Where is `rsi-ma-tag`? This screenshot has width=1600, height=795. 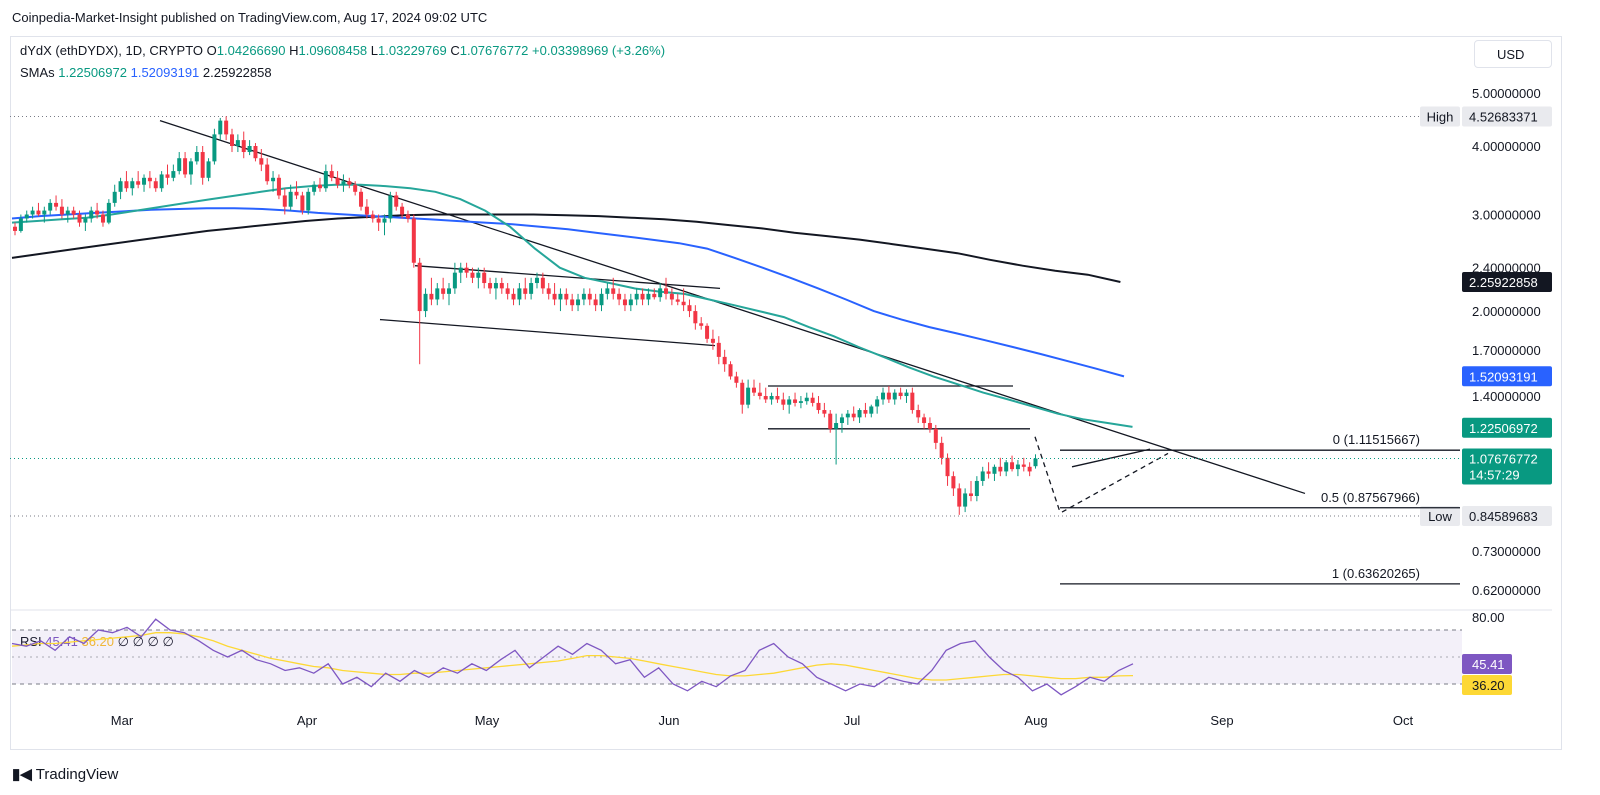 rsi-ma-tag is located at coordinates (1487, 685).